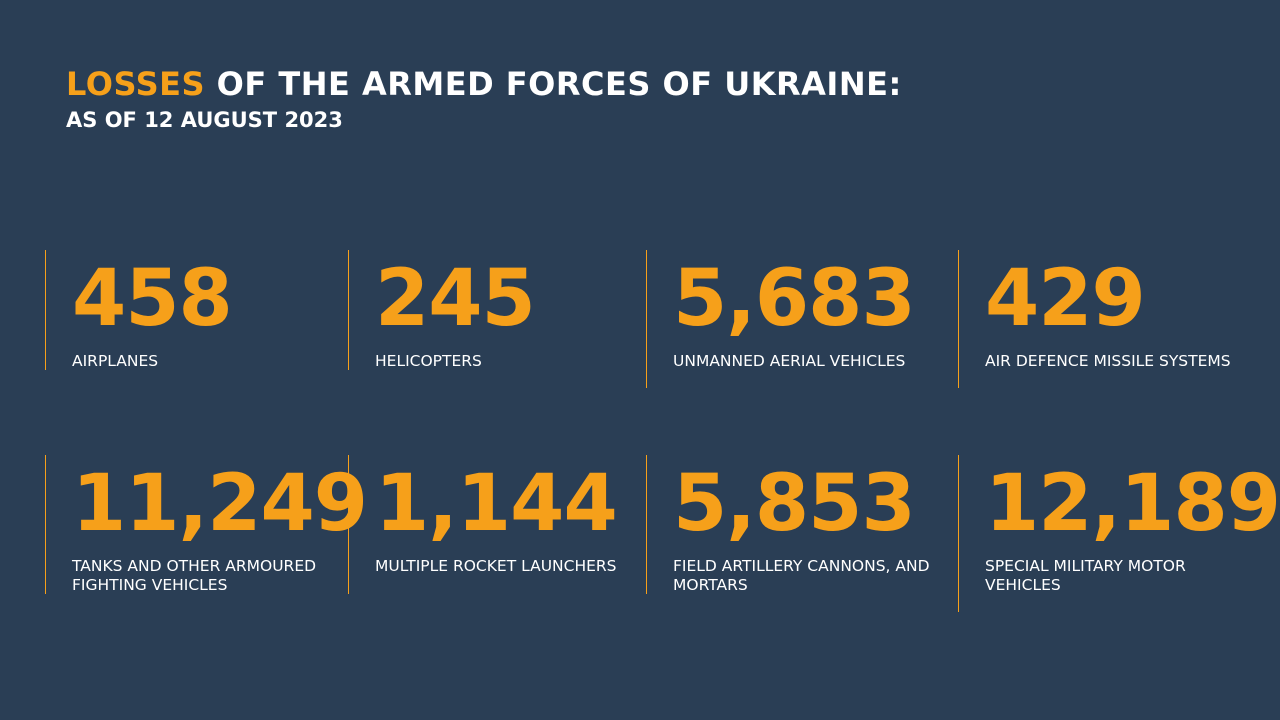  What do you see at coordinates (220, 504) in the screenshot?
I see `stat-value: 11,249` at bounding box center [220, 504].